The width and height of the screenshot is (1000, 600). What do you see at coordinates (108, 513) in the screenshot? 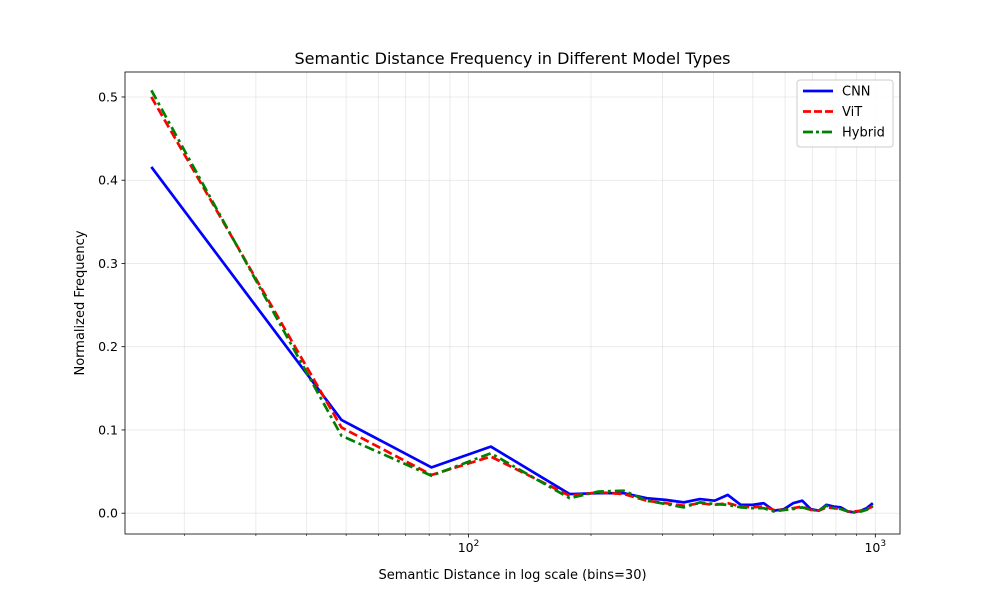
I see `y-tick-label: 0.0` at bounding box center [108, 513].